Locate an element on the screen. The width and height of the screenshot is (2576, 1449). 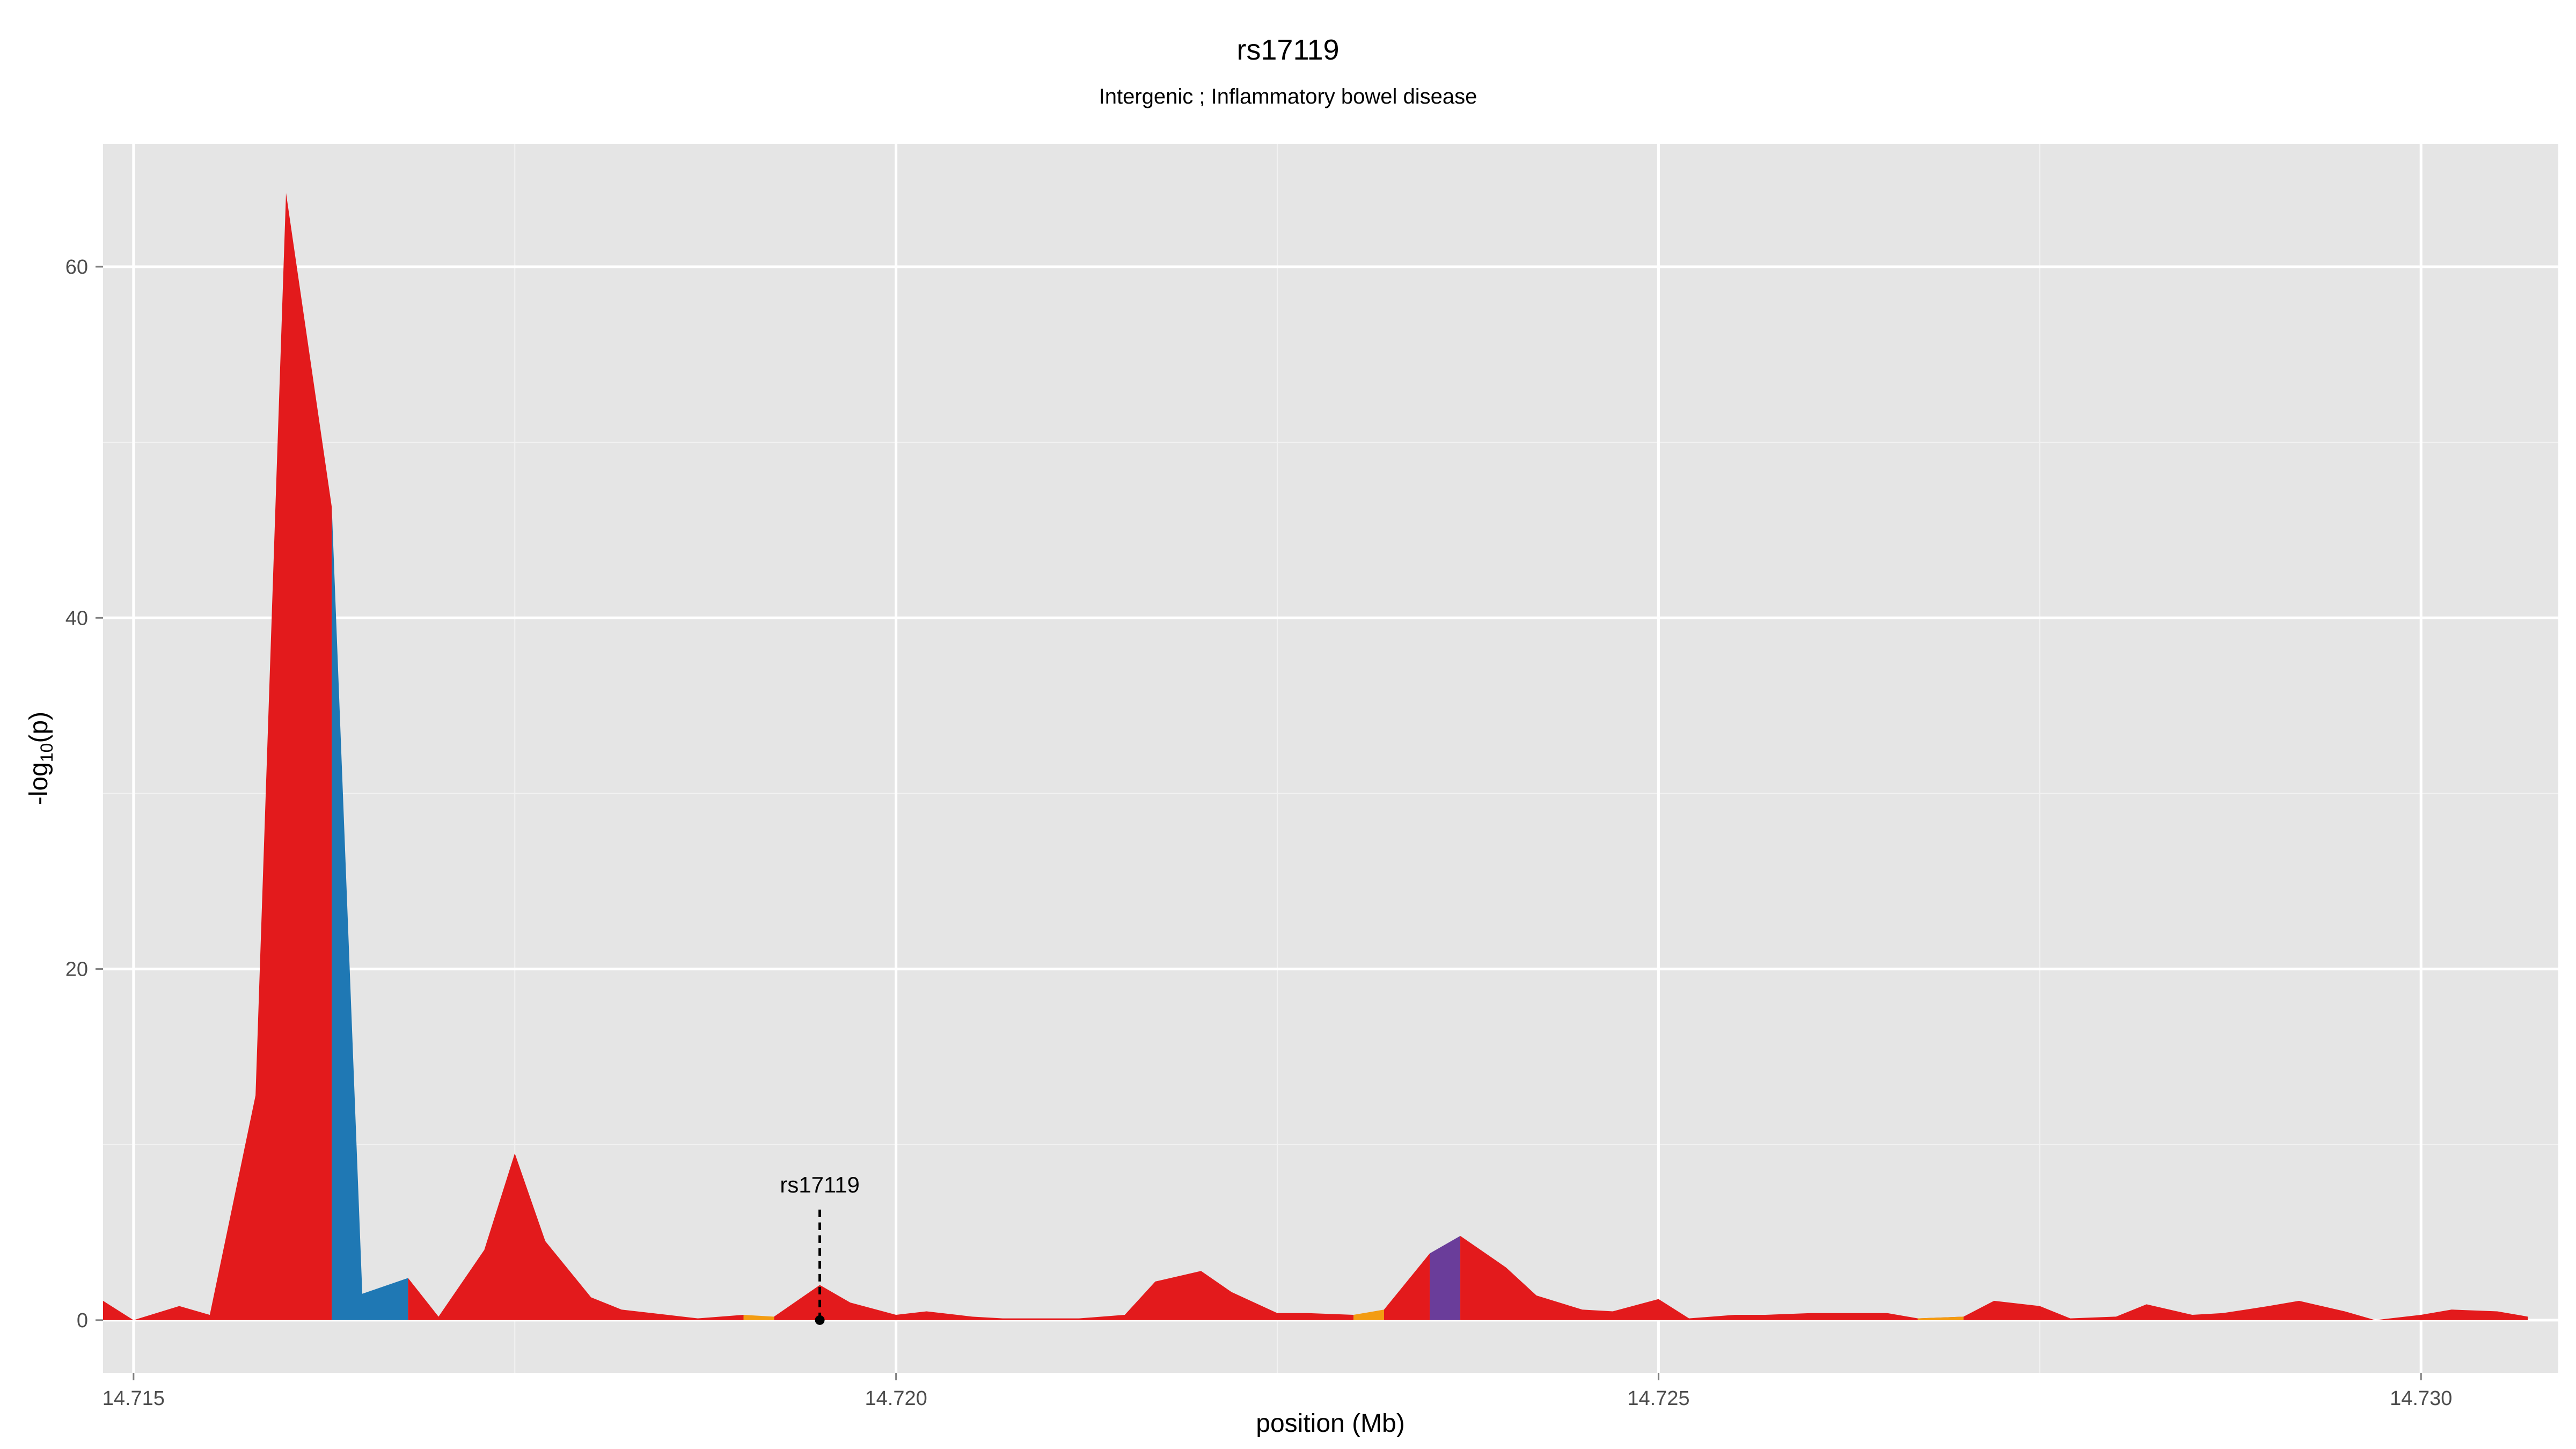
y-tick-label: 20 is located at coordinates (76, 969).